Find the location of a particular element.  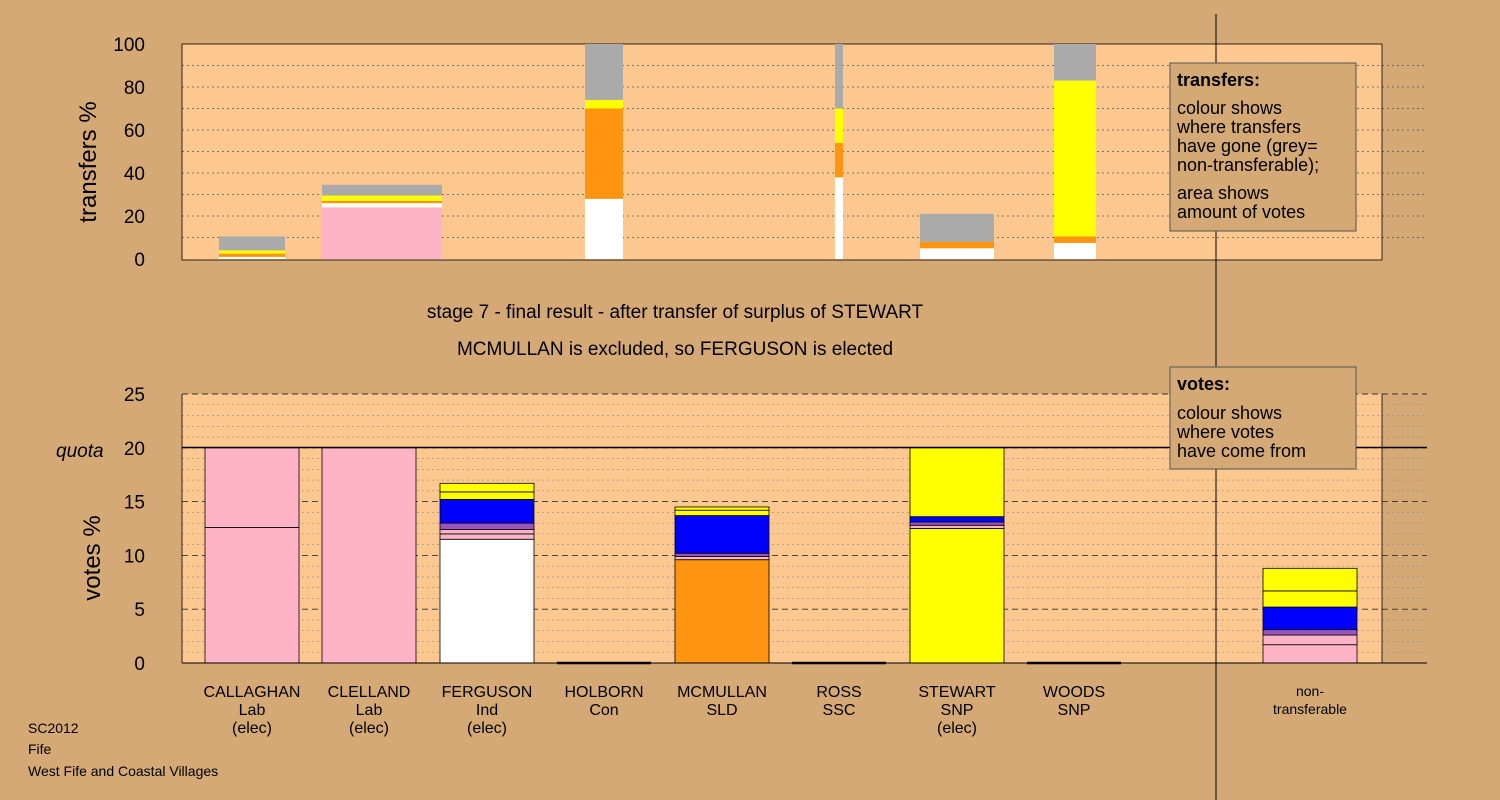

candidate-label-line: non- is located at coordinates (1310, 691).